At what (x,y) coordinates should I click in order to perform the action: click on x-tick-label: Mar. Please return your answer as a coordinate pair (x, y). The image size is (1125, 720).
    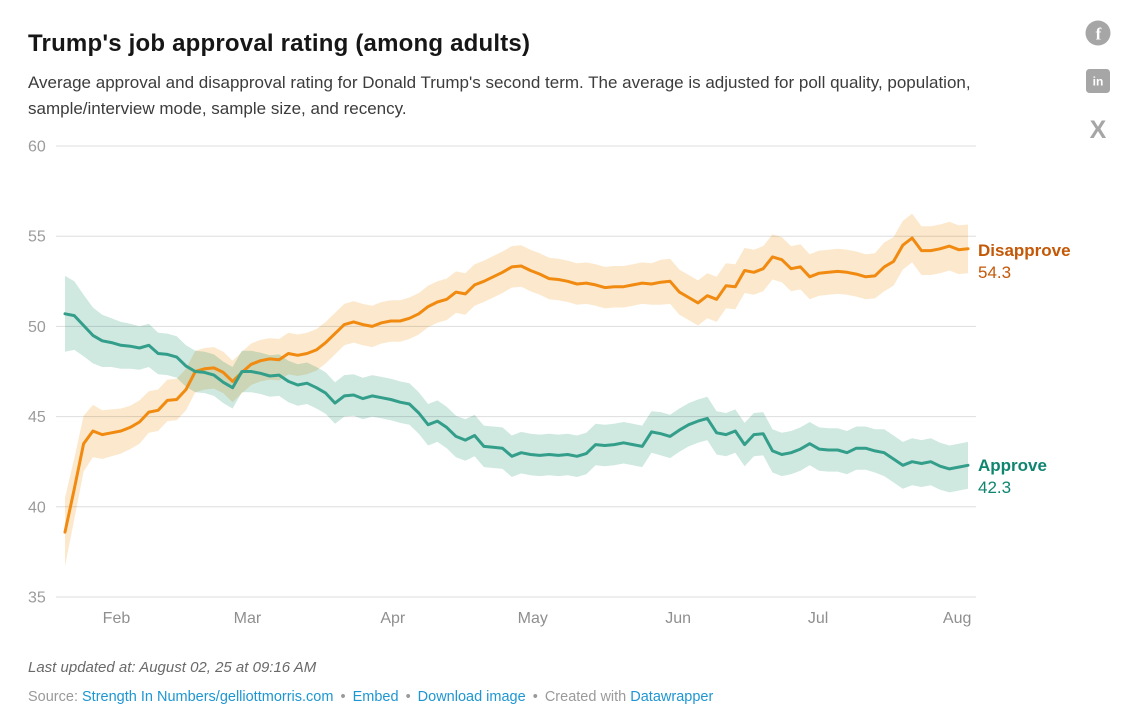
    Looking at the image, I should click on (248, 618).